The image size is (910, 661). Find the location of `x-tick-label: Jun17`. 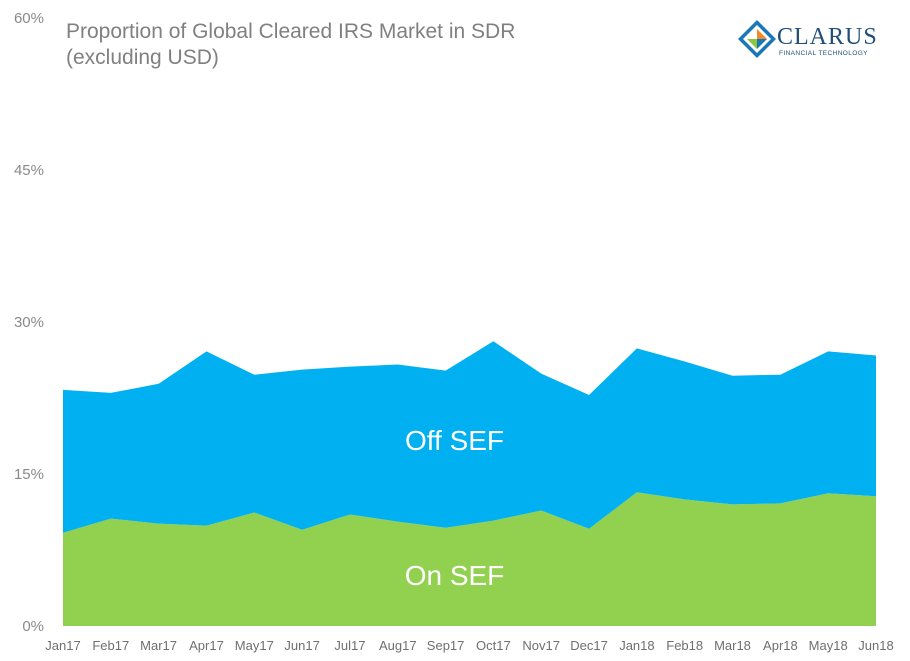

x-tick-label: Jun17 is located at coordinates (301, 645).